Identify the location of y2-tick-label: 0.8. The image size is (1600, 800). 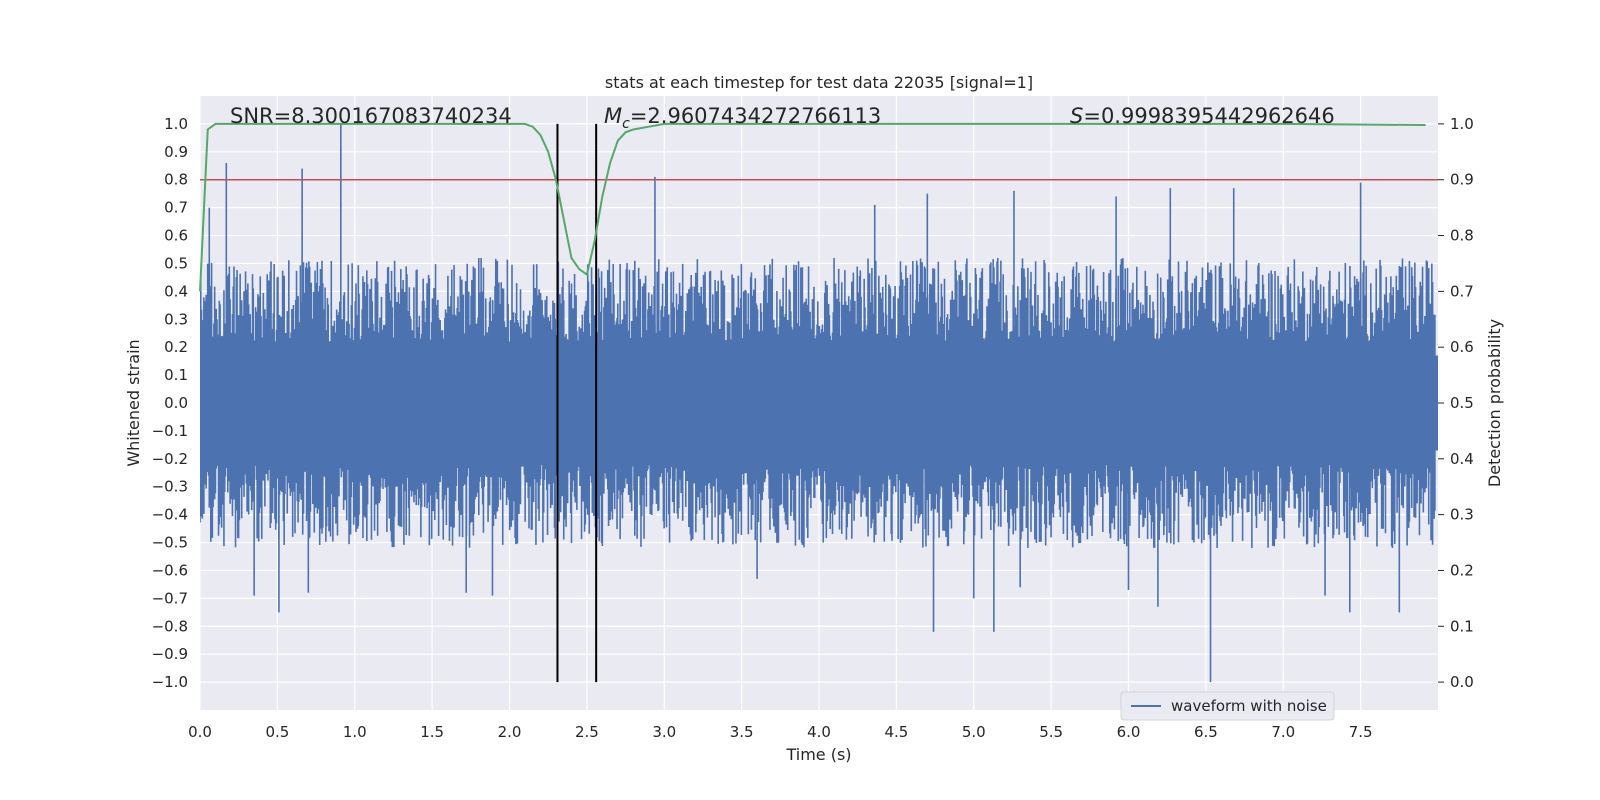
(1462, 236).